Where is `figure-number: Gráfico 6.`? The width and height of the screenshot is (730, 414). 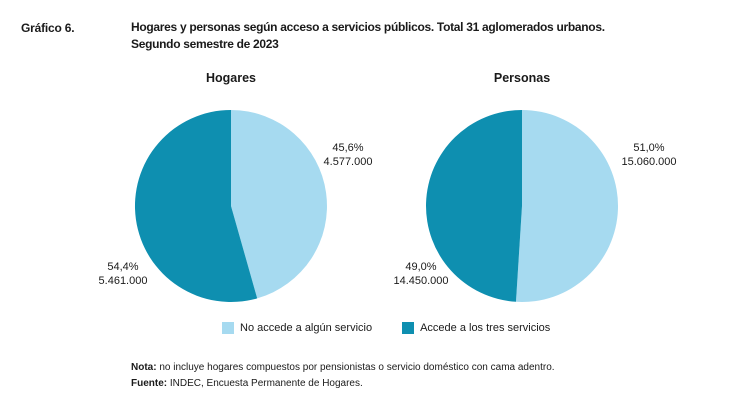
figure-number: Gráfico 6. is located at coordinates (48, 28).